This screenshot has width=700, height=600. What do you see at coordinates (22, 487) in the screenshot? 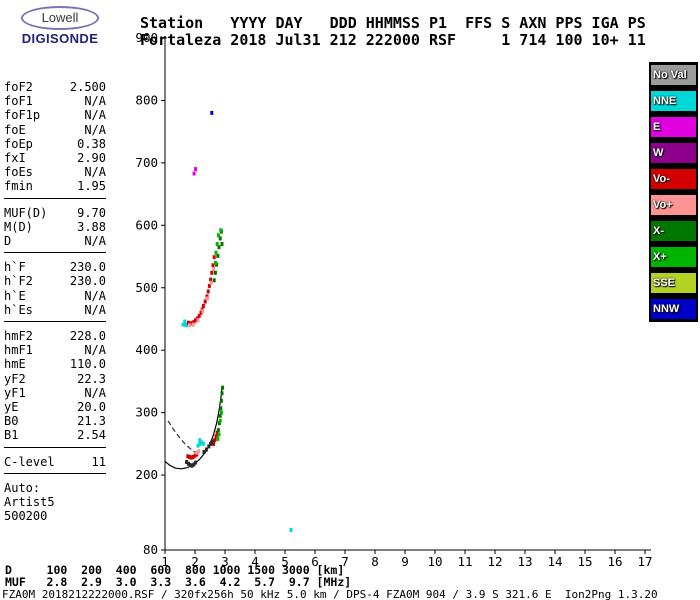
I see `param-footer-row: Auto:` at bounding box center [22, 487].